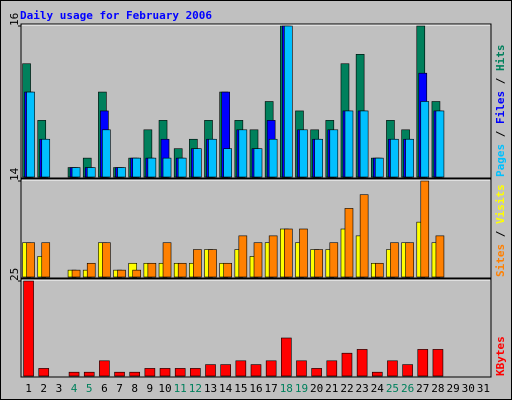 Image resolution: width=512 pixels, height=400 pixels. What do you see at coordinates (500, 260) in the screenshot?
I see `legend-entry: Sites` at bounding box center [500, 260].